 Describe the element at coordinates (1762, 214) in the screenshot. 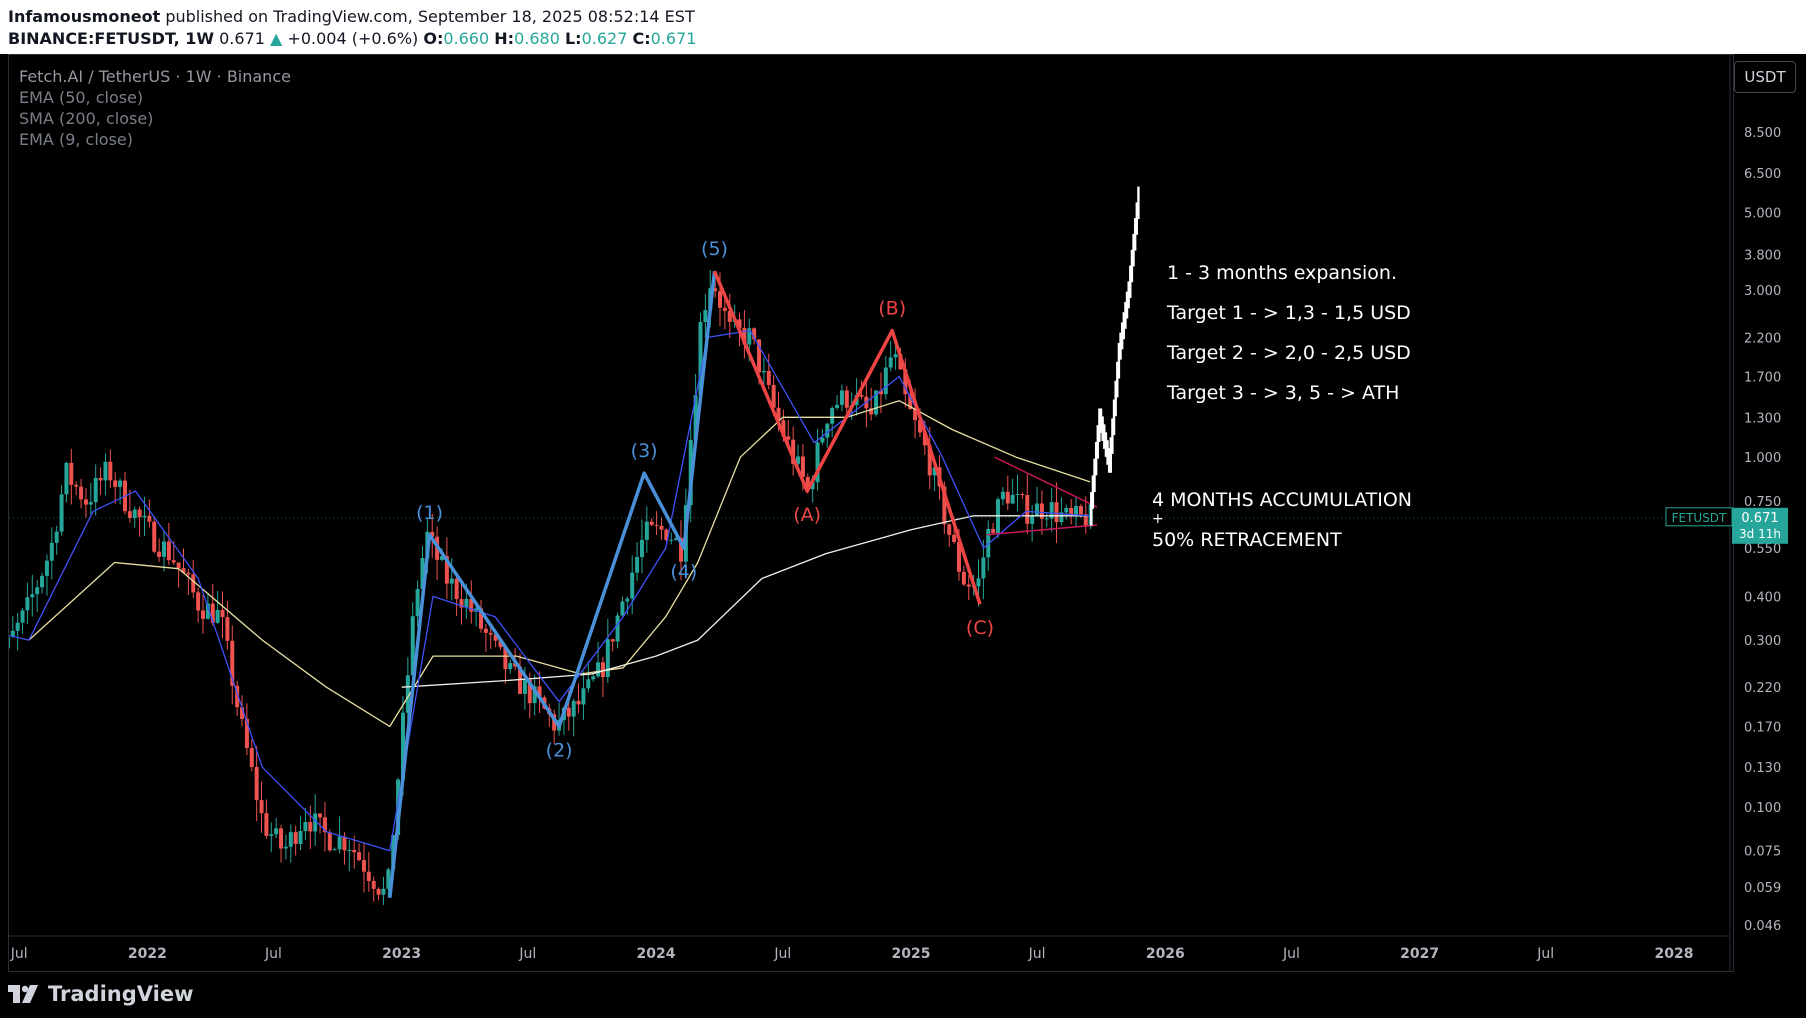

I see `y-tick-label: 5.000` at that location.